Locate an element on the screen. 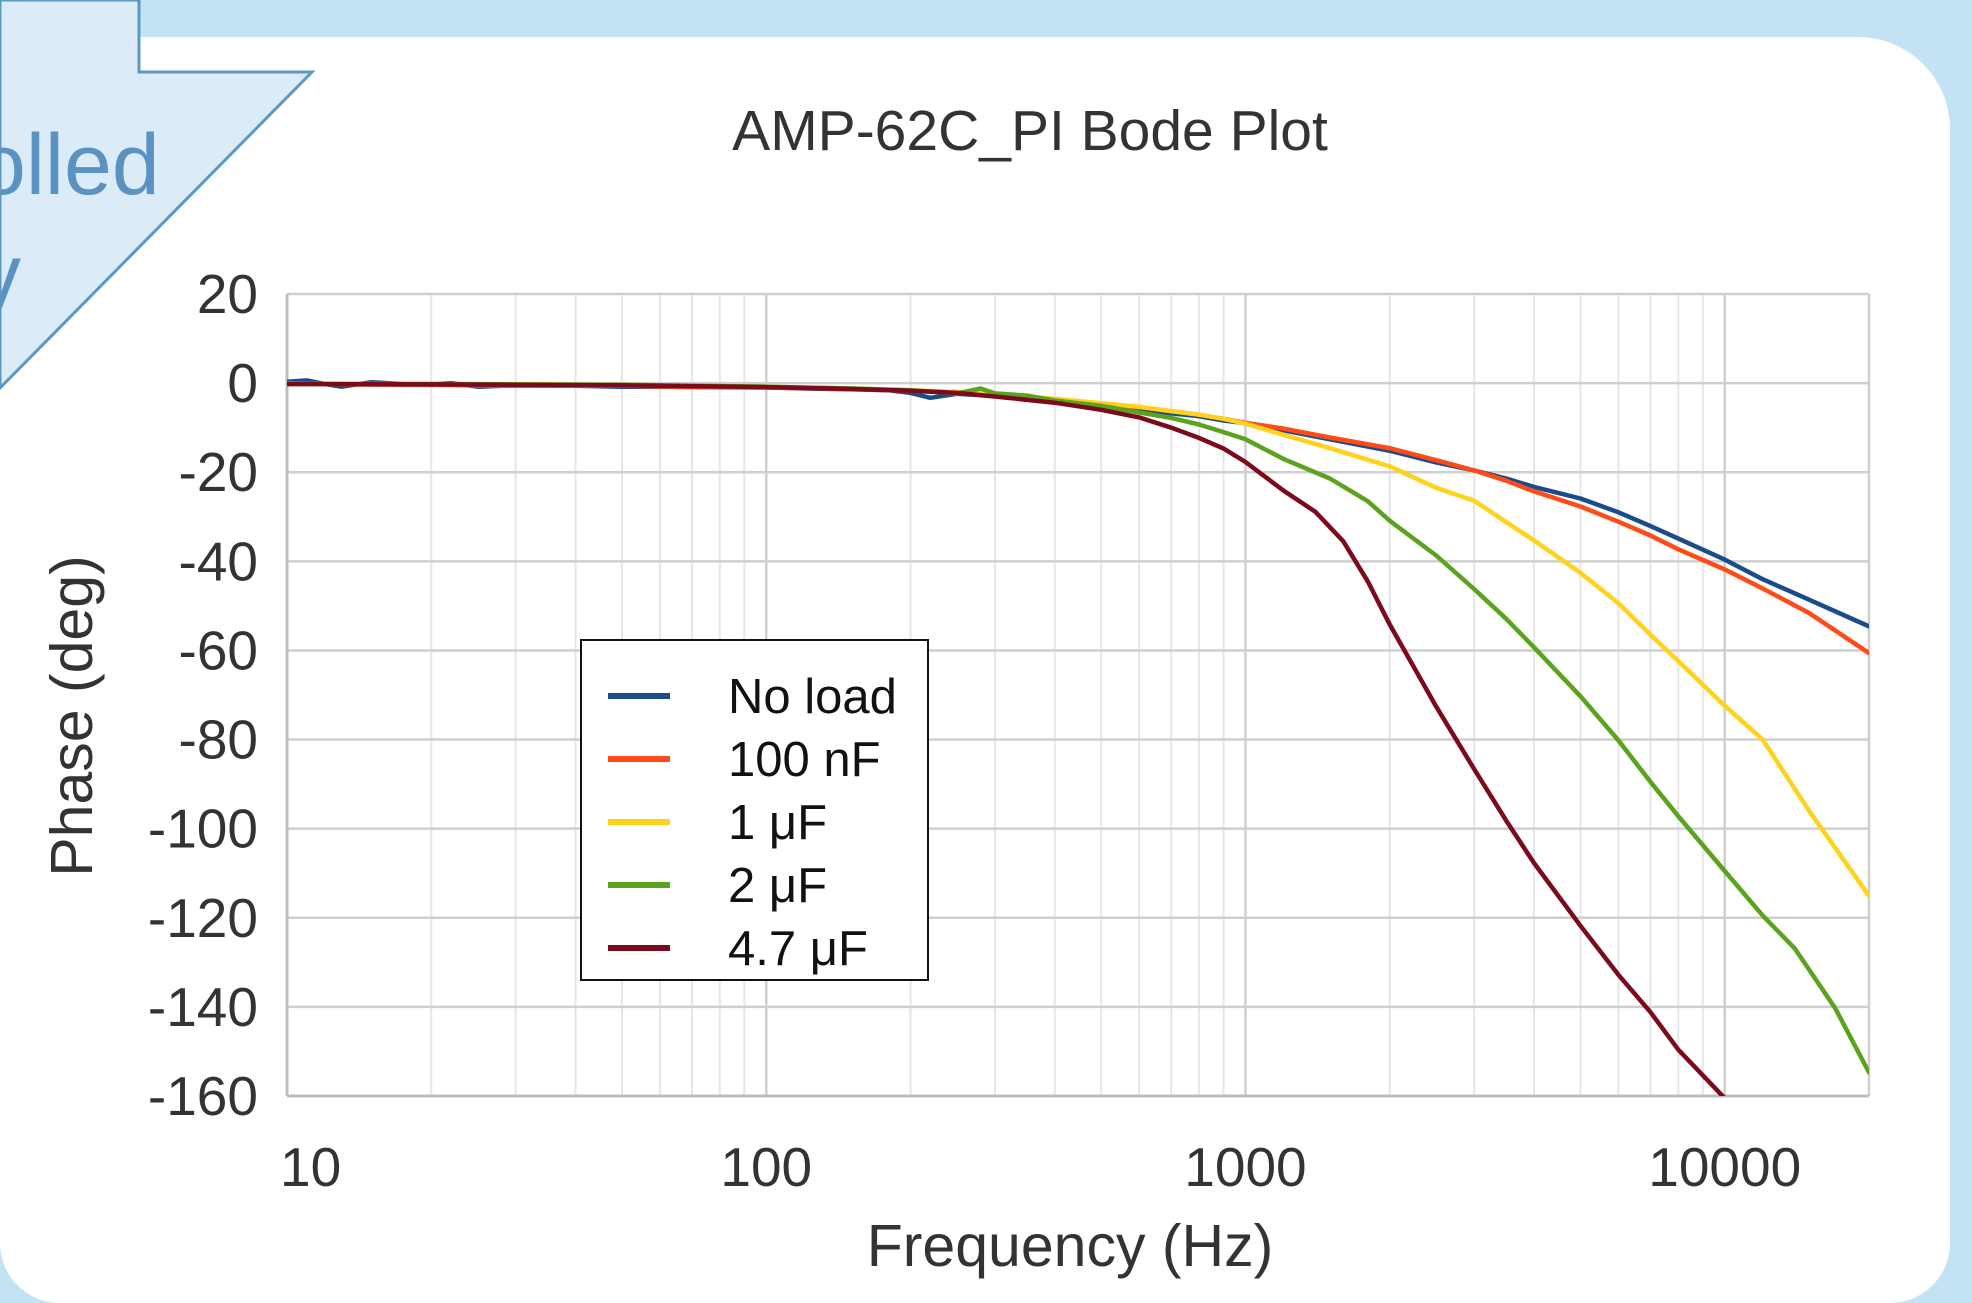 The height and width of the screenshot is (1303, 1972). x-tick-label: 10 is located at coordinates (310, 1167).